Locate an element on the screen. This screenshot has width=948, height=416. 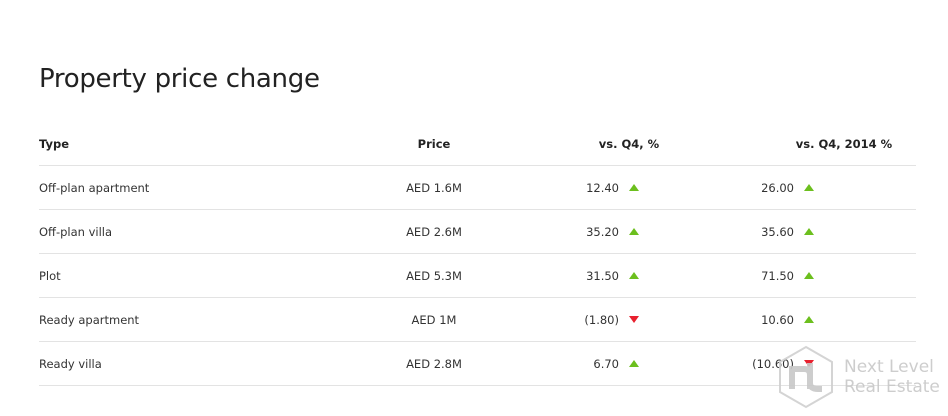
vs-q4-value: (1.80) is located at coordinates (601, 319).